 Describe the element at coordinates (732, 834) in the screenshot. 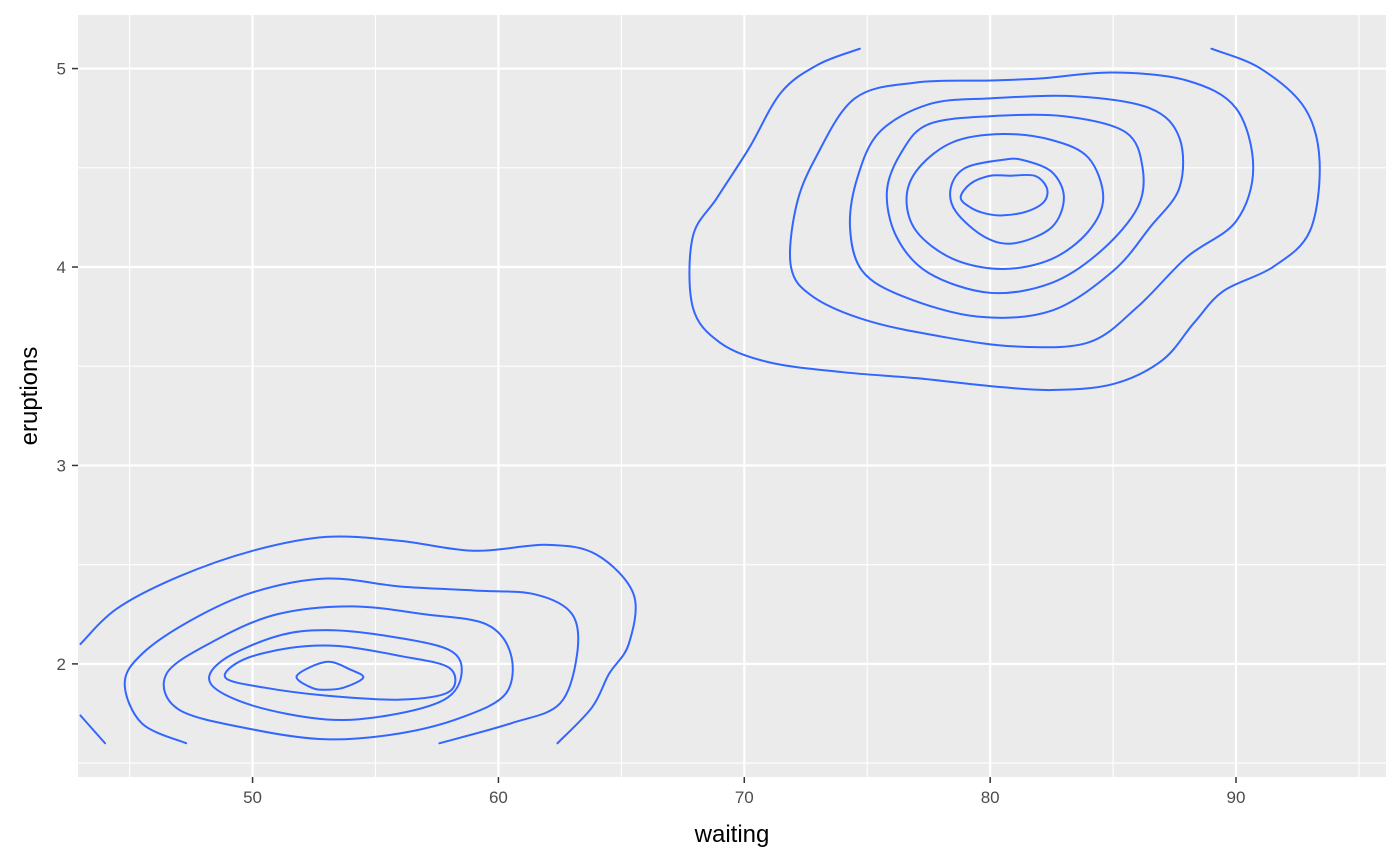

I see `x-axis-title: waiting` at that location.